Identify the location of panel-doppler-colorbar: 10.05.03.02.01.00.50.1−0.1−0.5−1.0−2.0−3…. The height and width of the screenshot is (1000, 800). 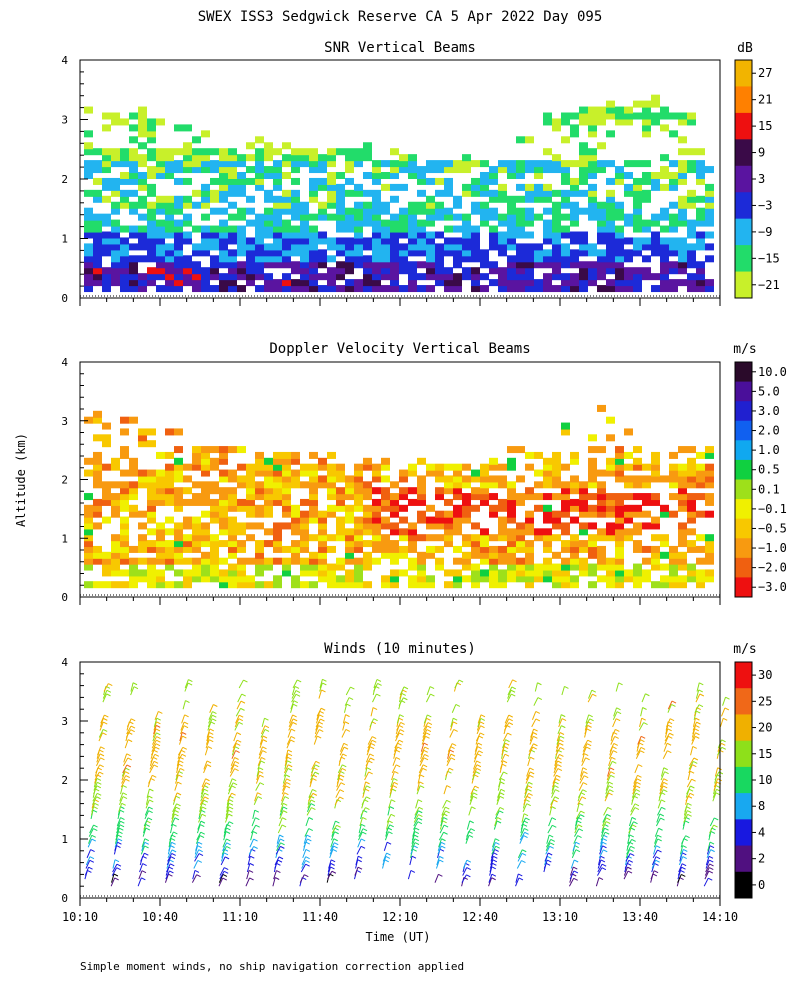
(760, 479).